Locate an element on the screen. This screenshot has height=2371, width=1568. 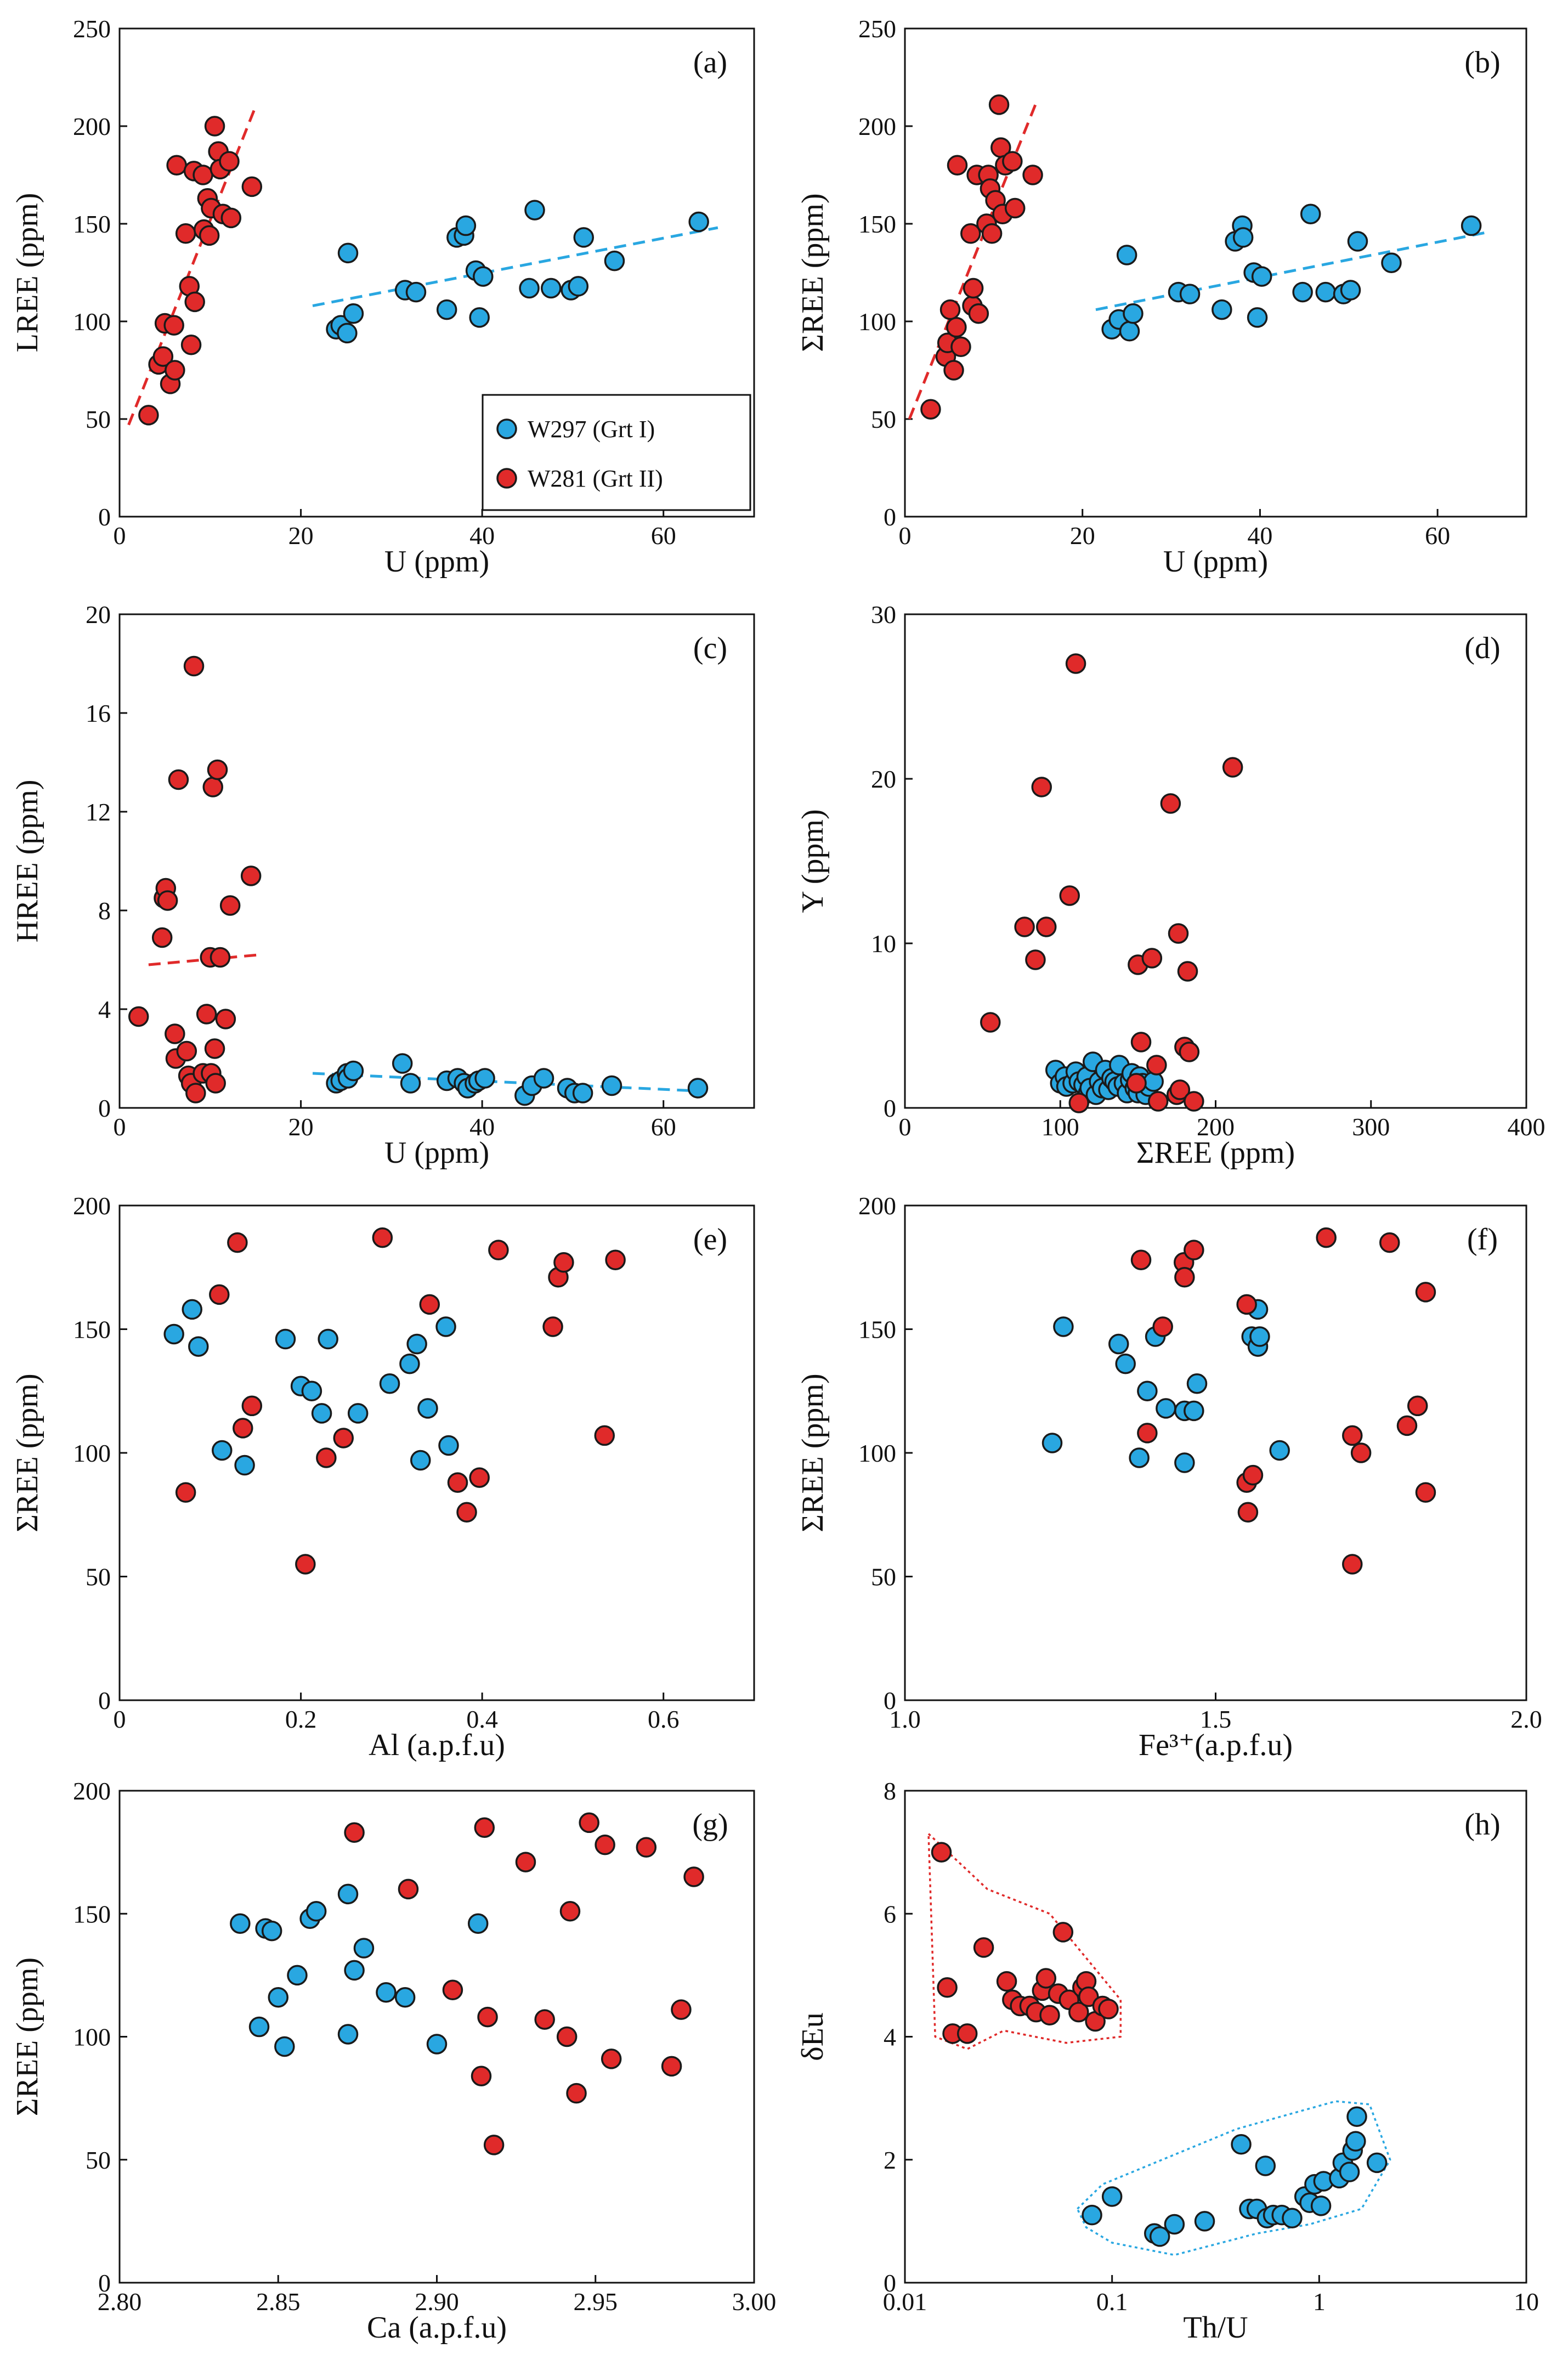
trendline is located at coordinates (501, 1082).